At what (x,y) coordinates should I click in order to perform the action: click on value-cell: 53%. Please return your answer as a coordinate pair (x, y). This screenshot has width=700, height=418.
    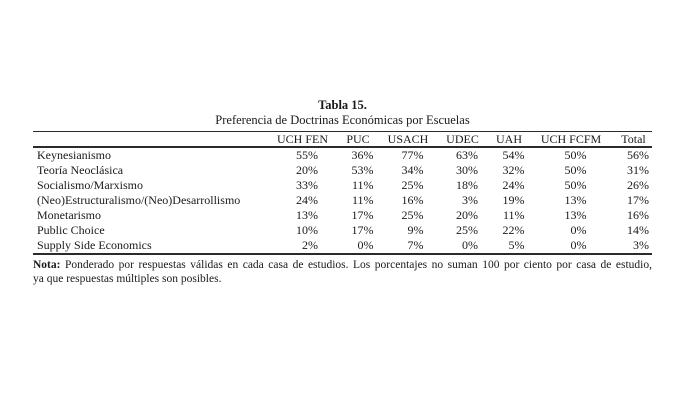
    Looking at the image, I should click on (358, 170).